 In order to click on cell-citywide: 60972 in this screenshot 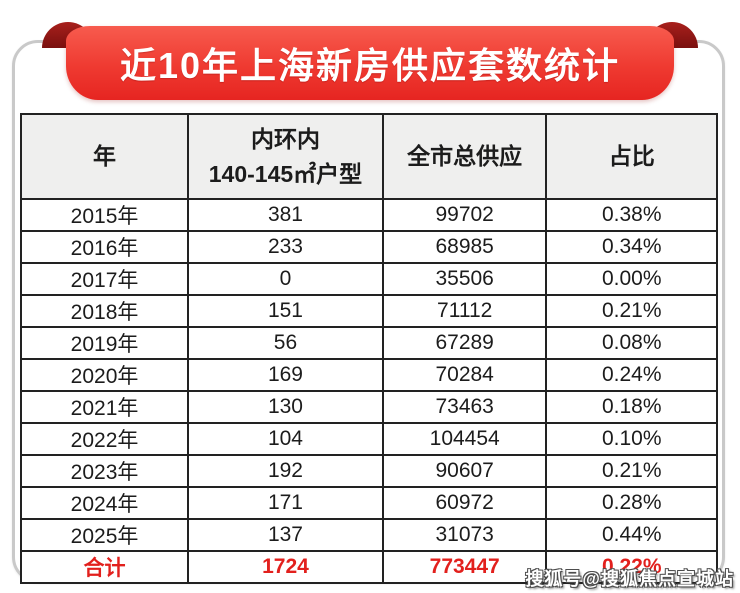, I will do `click(464, 503)`.